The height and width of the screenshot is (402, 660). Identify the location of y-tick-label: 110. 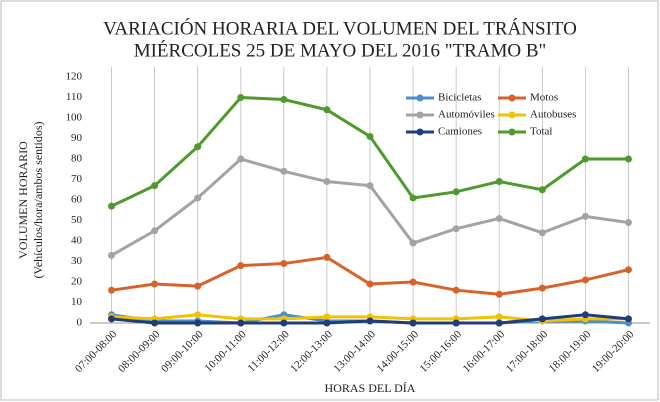
(74, 97).